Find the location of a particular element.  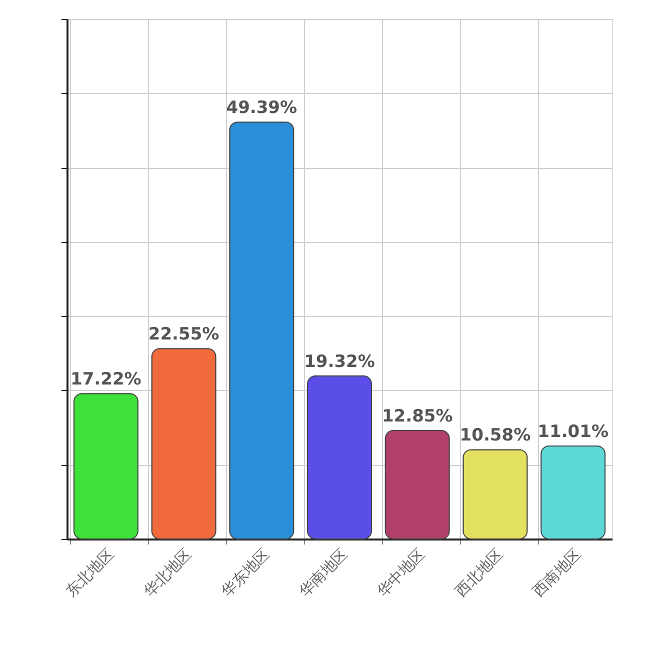

x-tick-label: 华北地区 is located at coordinates (168, 572).